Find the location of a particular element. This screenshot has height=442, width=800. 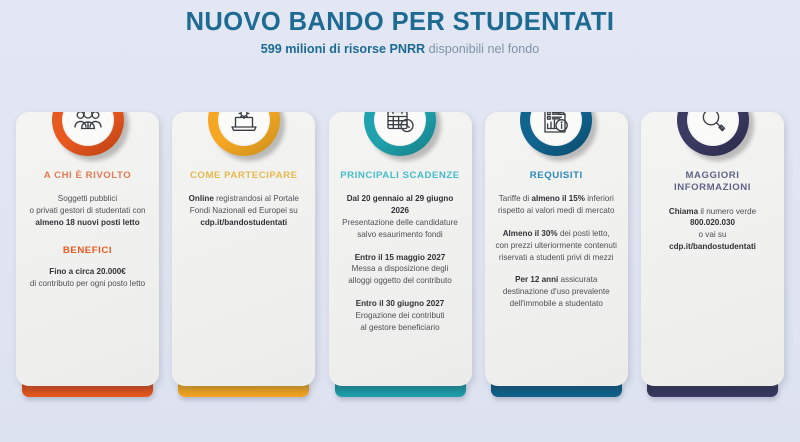

text-line: 800.020.030 is located at coordinates (712, 223).